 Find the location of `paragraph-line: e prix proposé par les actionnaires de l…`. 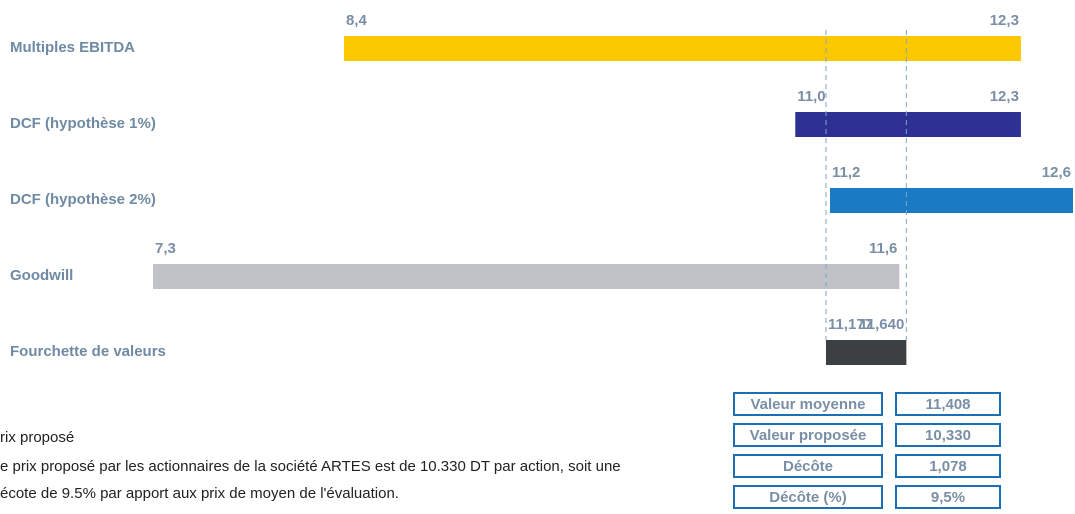

paragraph-line: e prix proposé par les actionnaires de l… is located at coordinates (310, 466).